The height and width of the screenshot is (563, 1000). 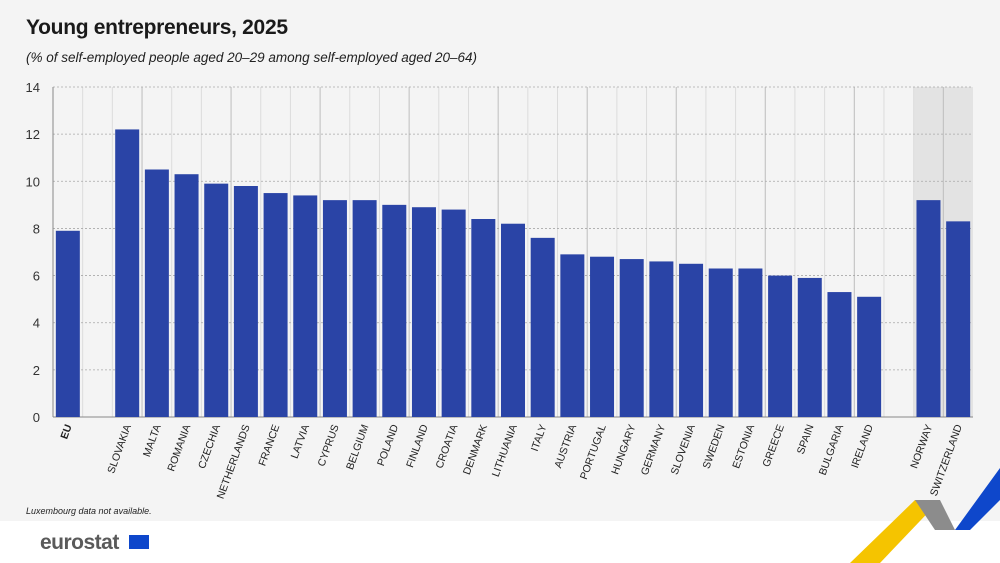 What do you see at coordinates (714, 446) in the screenshot?
I see `x-tick-label: SWEDEN` at bounding box center [714, 446].